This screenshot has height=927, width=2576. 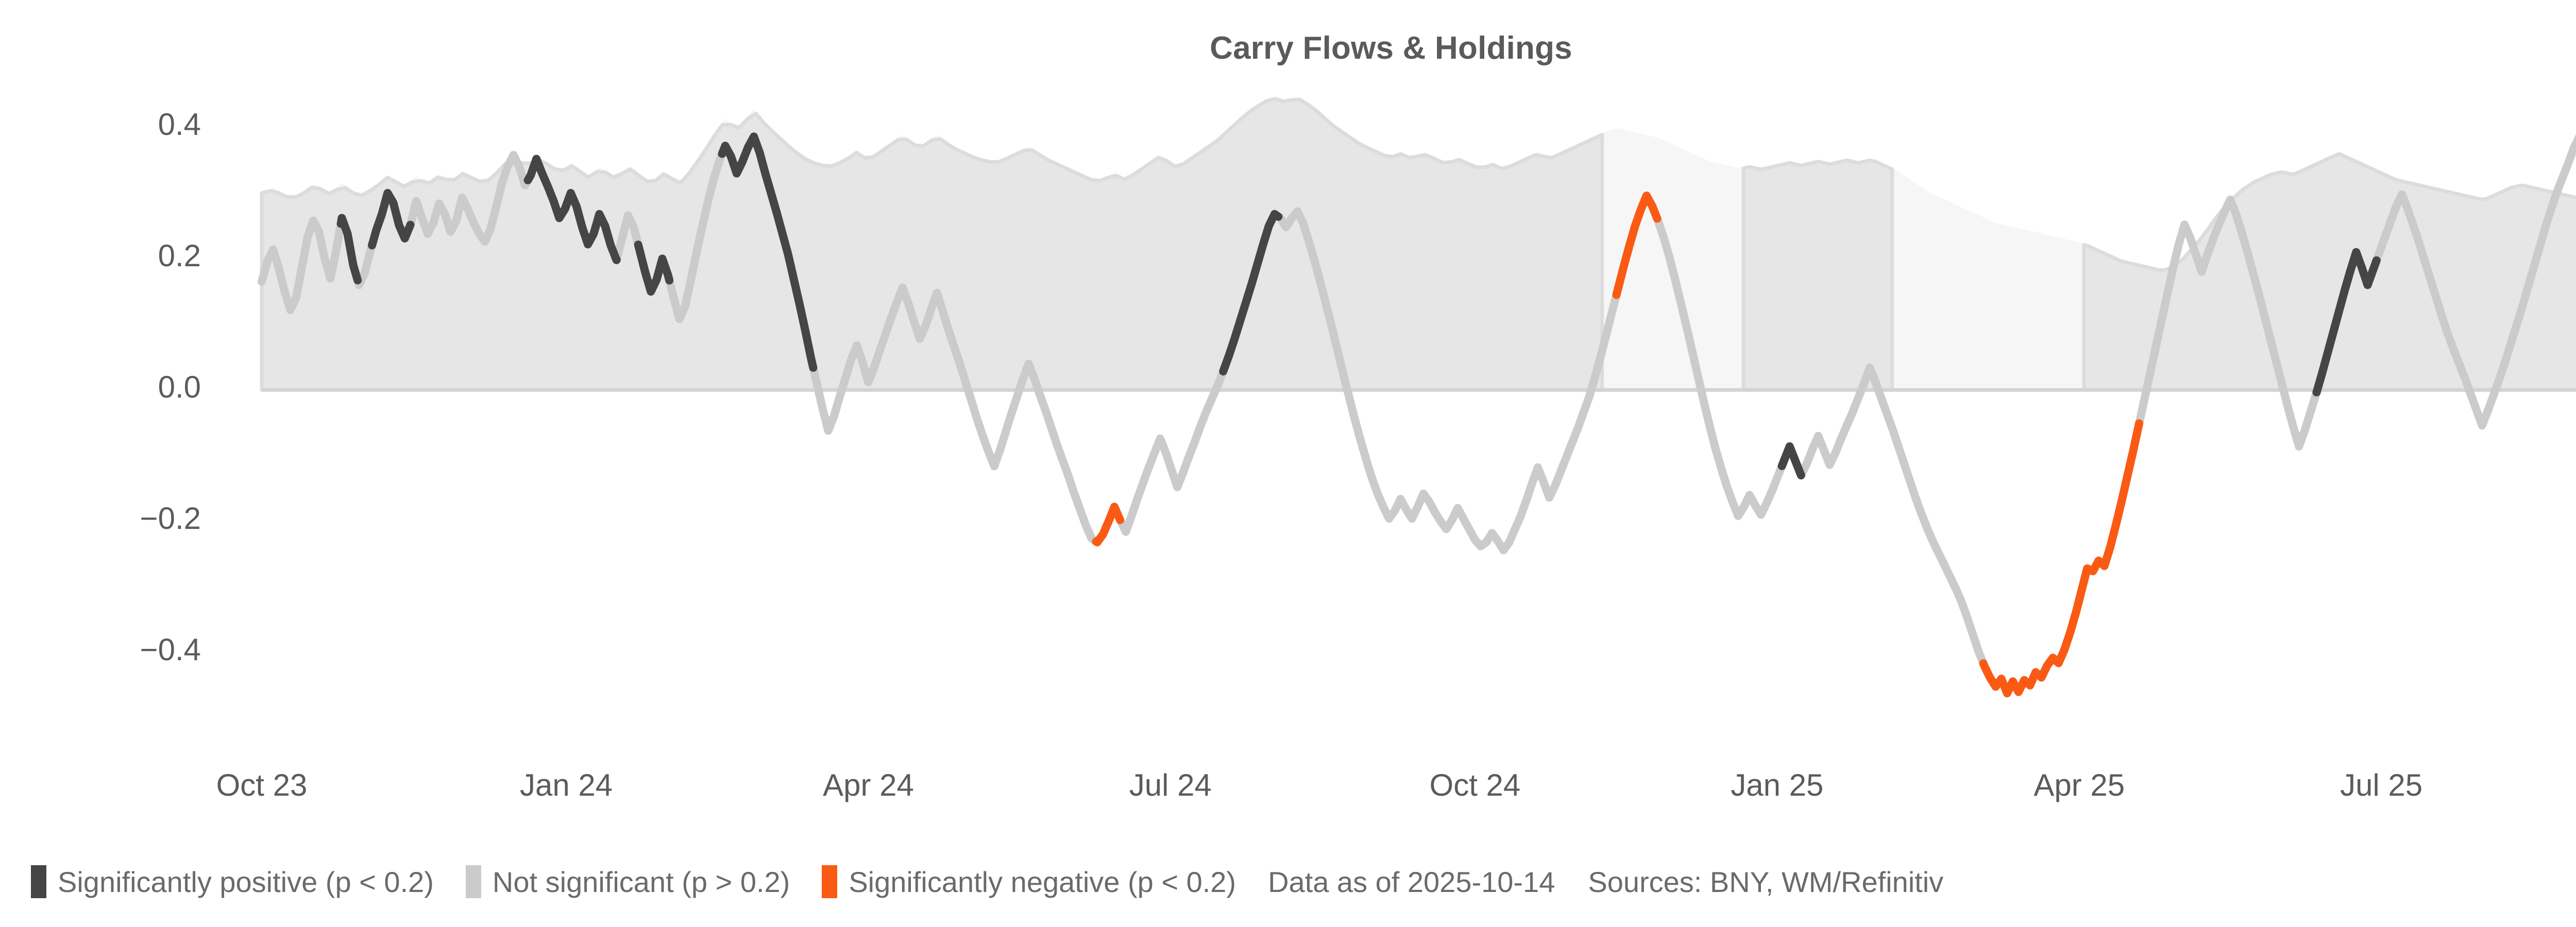 What do you see at coordinates (2079, 785) in the screenshot?
I see `x-axis-tick-label: Apr 25` at bounding box center [2079, 785].